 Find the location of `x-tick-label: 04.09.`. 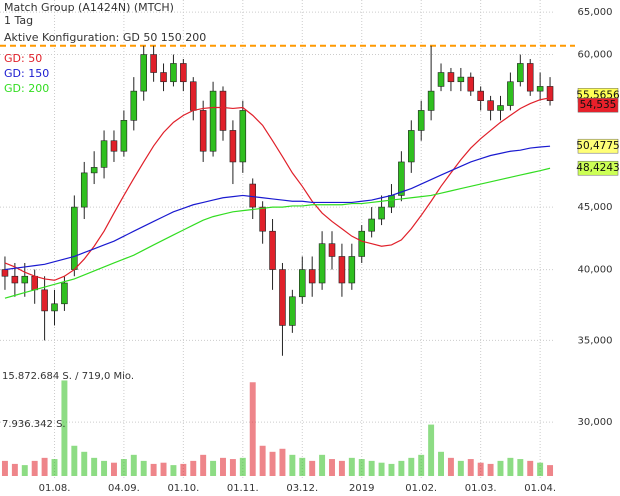

x-tick-label: 04.09. is located at coordinates (124, 488).